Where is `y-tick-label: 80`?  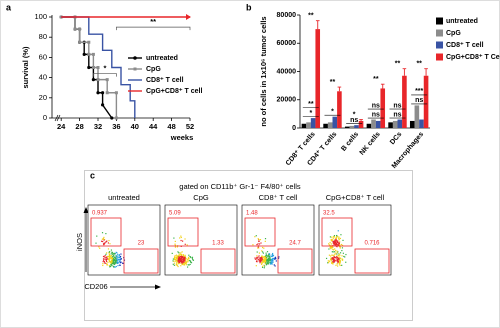
y-tick-label: 80 is located at coordinates (43, 36).